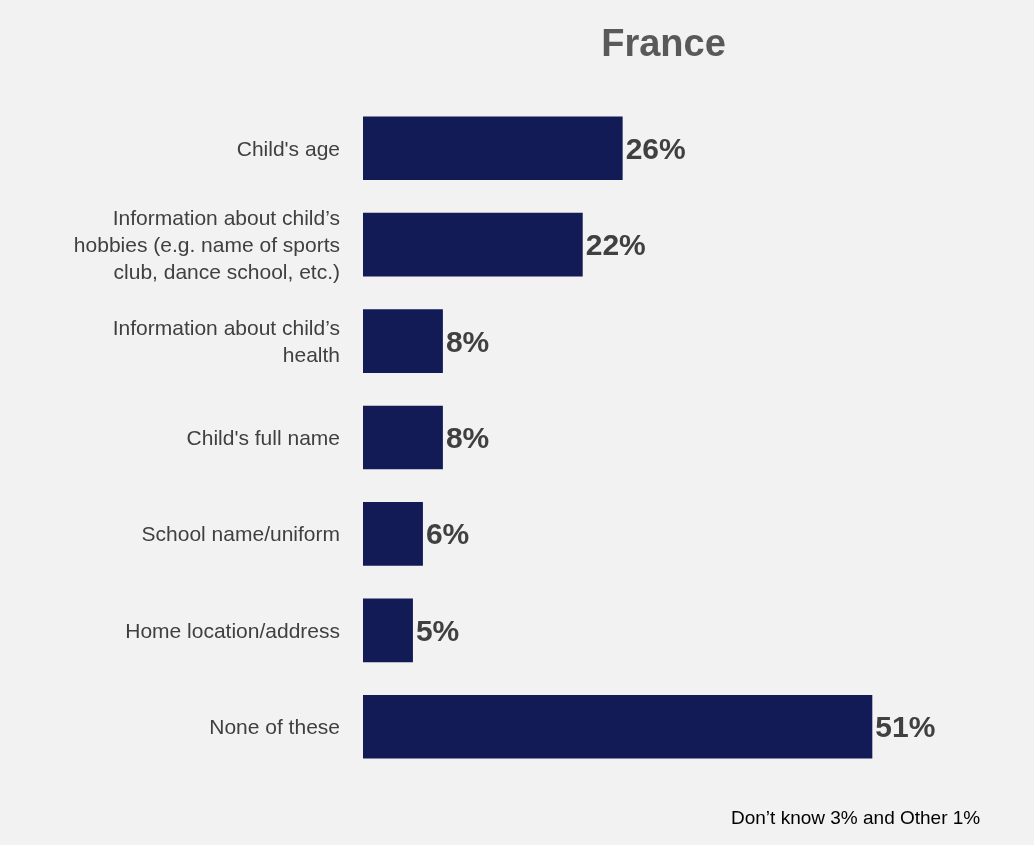  Describe the element at coordinates (447, 534) in the screenshot. I see `data-label: 6%` at that location.